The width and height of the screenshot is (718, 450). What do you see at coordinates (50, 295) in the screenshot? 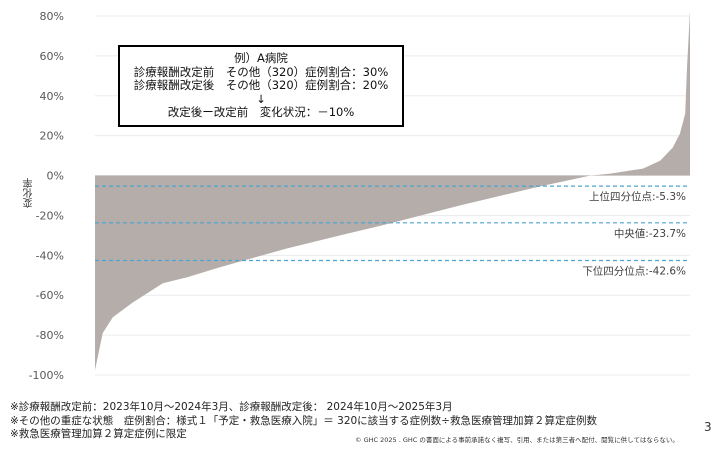
I see `y-tick-label: -60%` at bounding box center [50, 295].